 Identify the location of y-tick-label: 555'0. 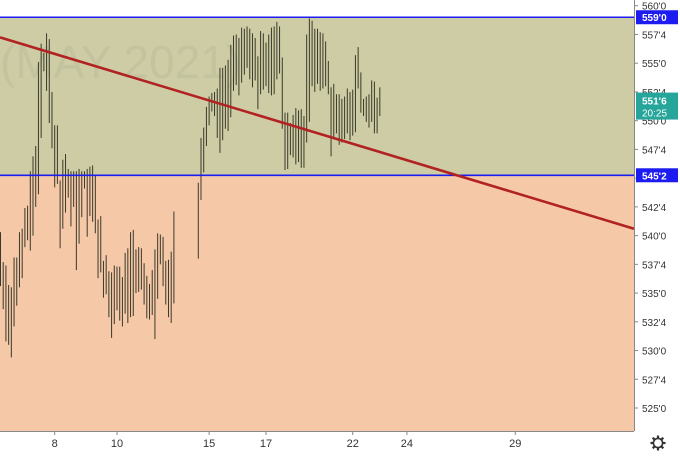
(654, 64).